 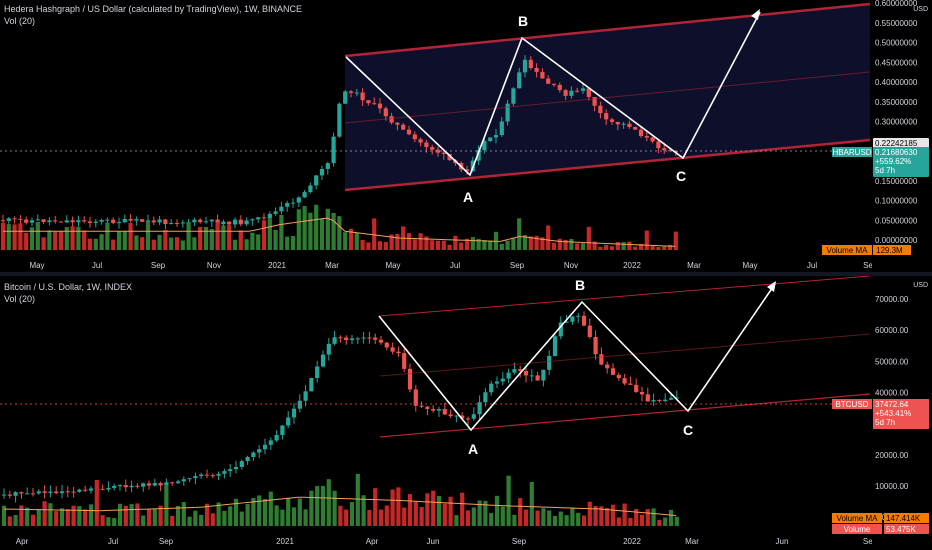 I want to click on hbar-wave-label-c: C, so click(x=681, y=176).